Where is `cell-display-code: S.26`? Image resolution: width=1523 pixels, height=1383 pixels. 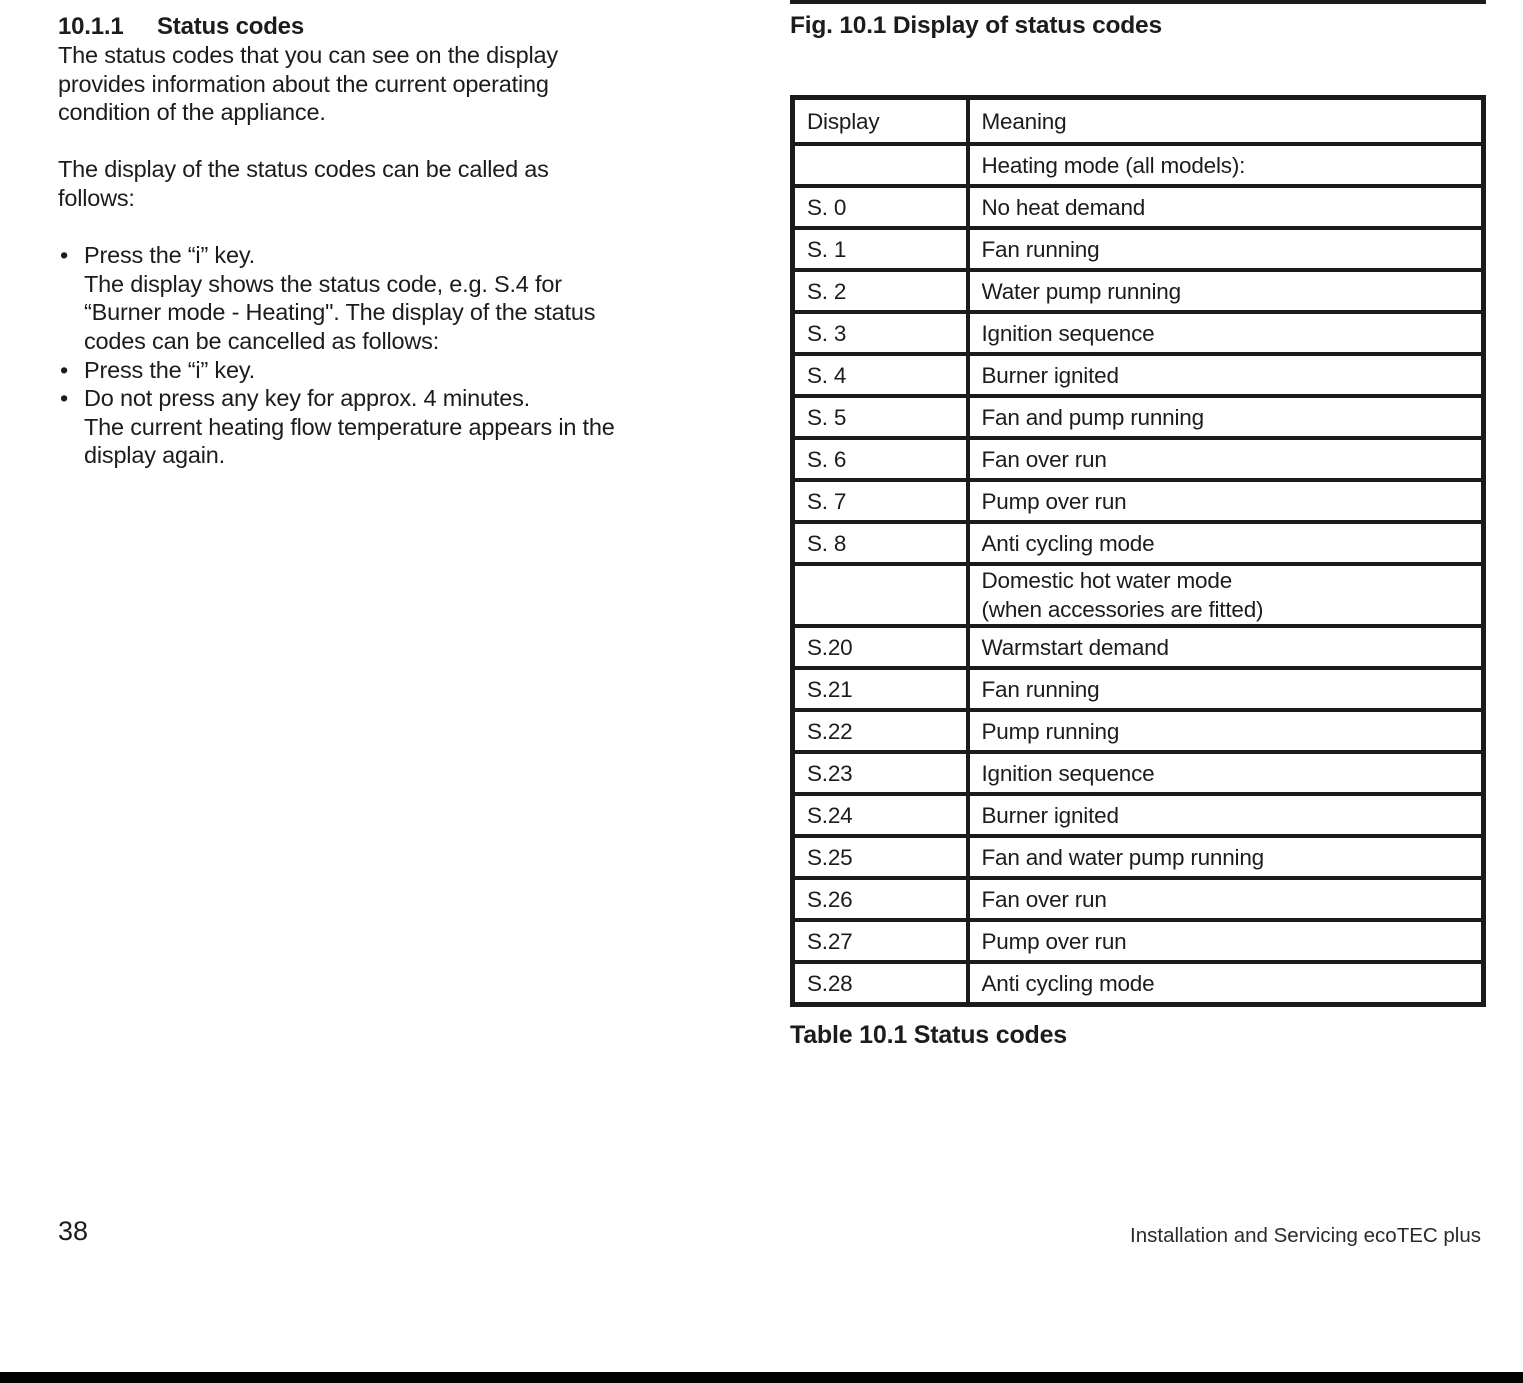 cell-display-code: S.26 is located at coordinates (880, 899).